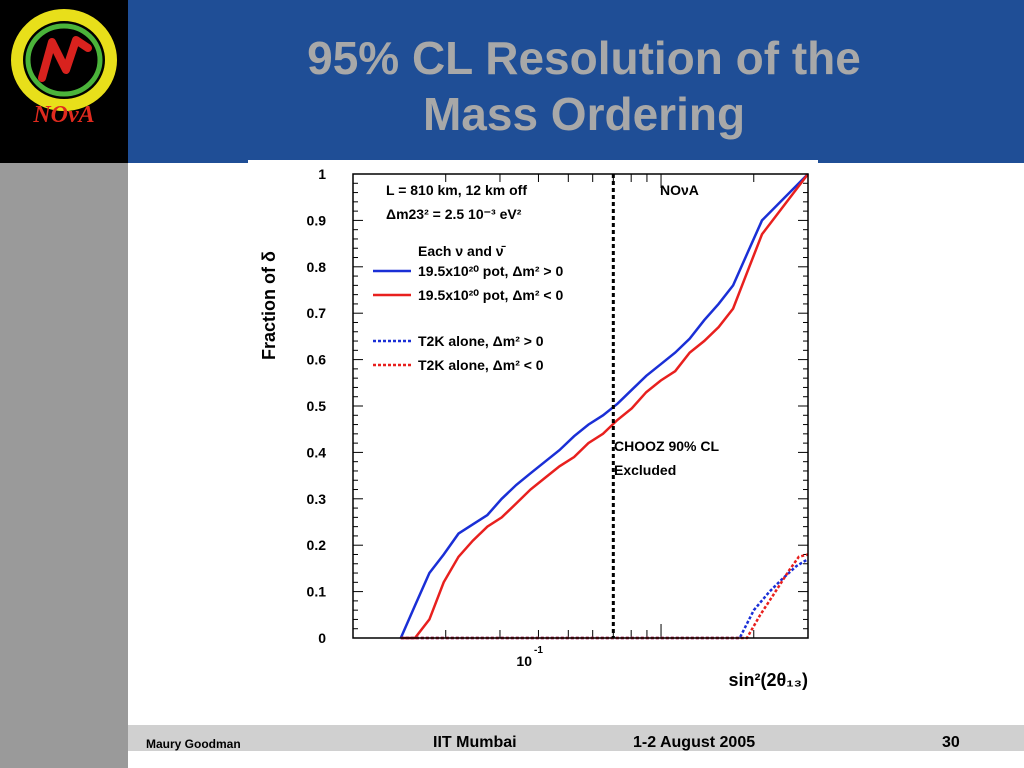 This screenshot has width=1024, height=768. What do you see at coordinates (317, 452) in the screenshot?
I see `y-tick-label: 0.4` at bounding box center [317, 452].